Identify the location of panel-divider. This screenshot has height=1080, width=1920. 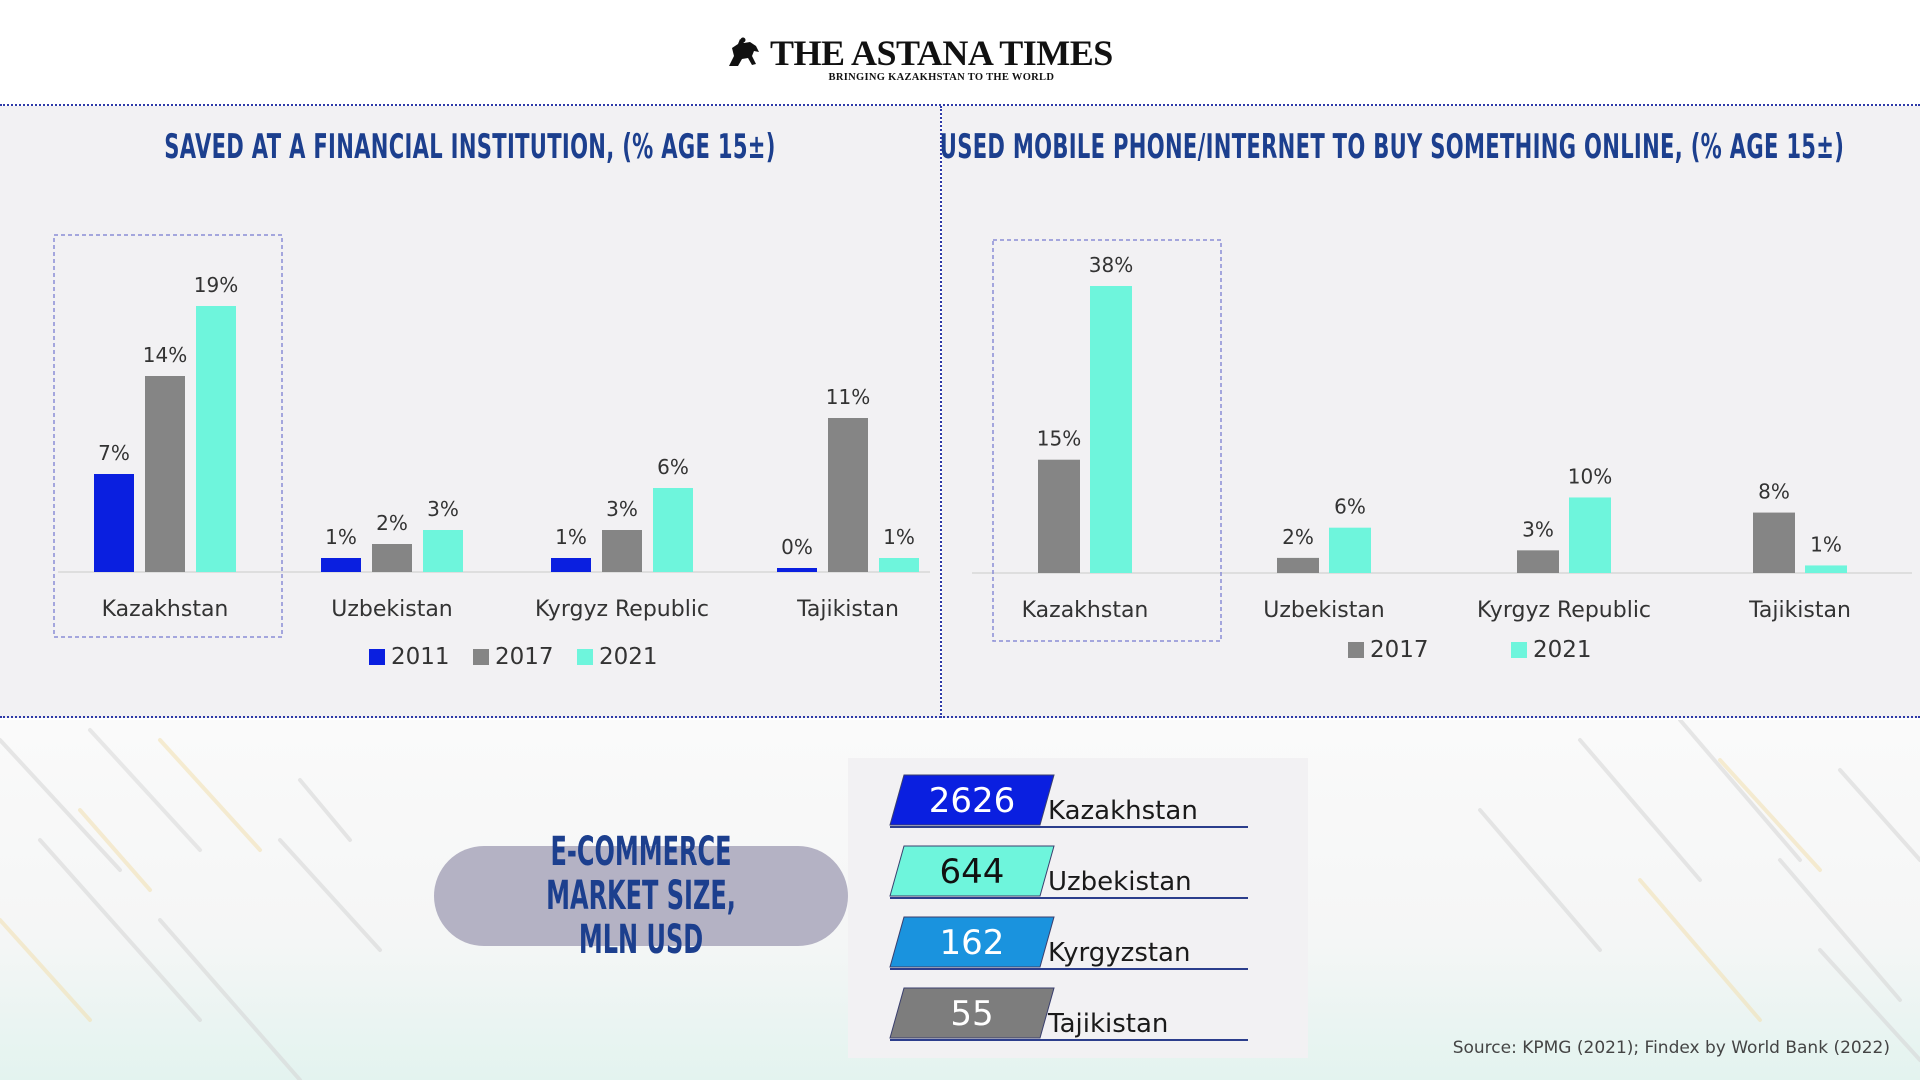
(941, 412).